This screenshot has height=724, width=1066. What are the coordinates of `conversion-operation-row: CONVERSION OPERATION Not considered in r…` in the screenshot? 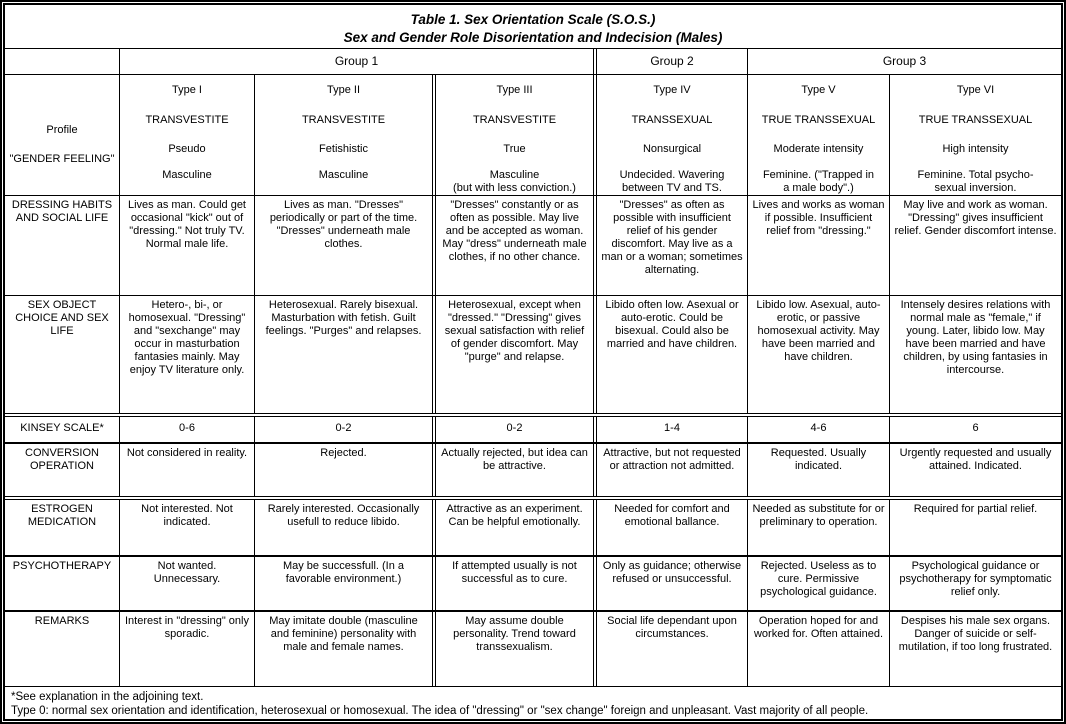 It's located at (533, 472).